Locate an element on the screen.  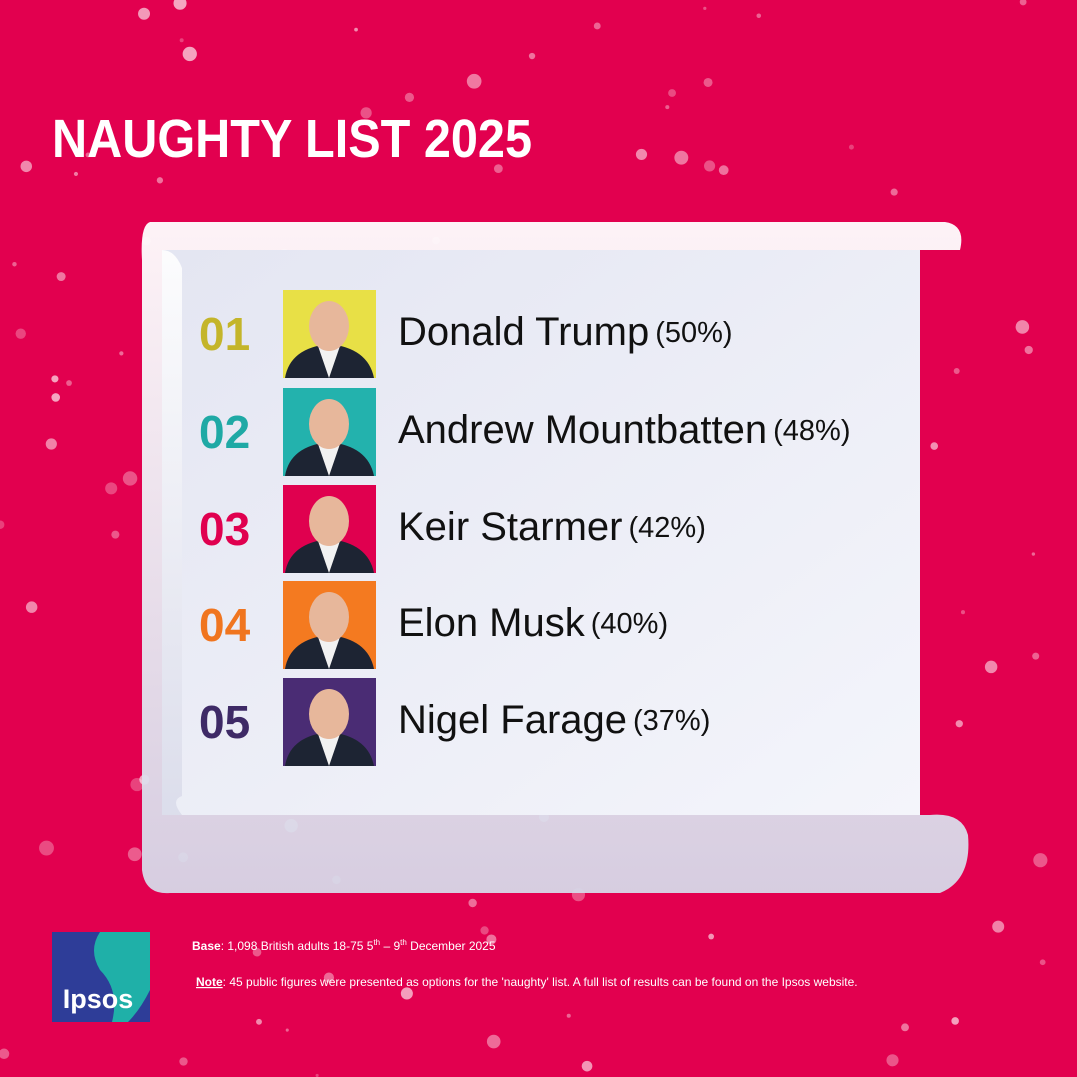
title: NAUGHTY LIST 2025 is located at coordinates (292, 139).